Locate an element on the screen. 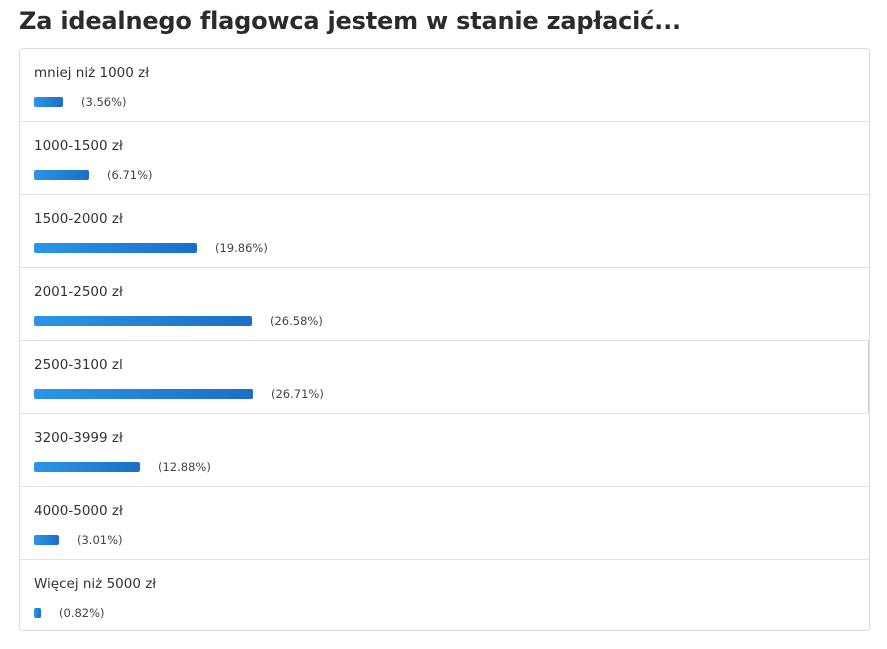  bar-row: (26.58%) is located at coordinates (178, 321).